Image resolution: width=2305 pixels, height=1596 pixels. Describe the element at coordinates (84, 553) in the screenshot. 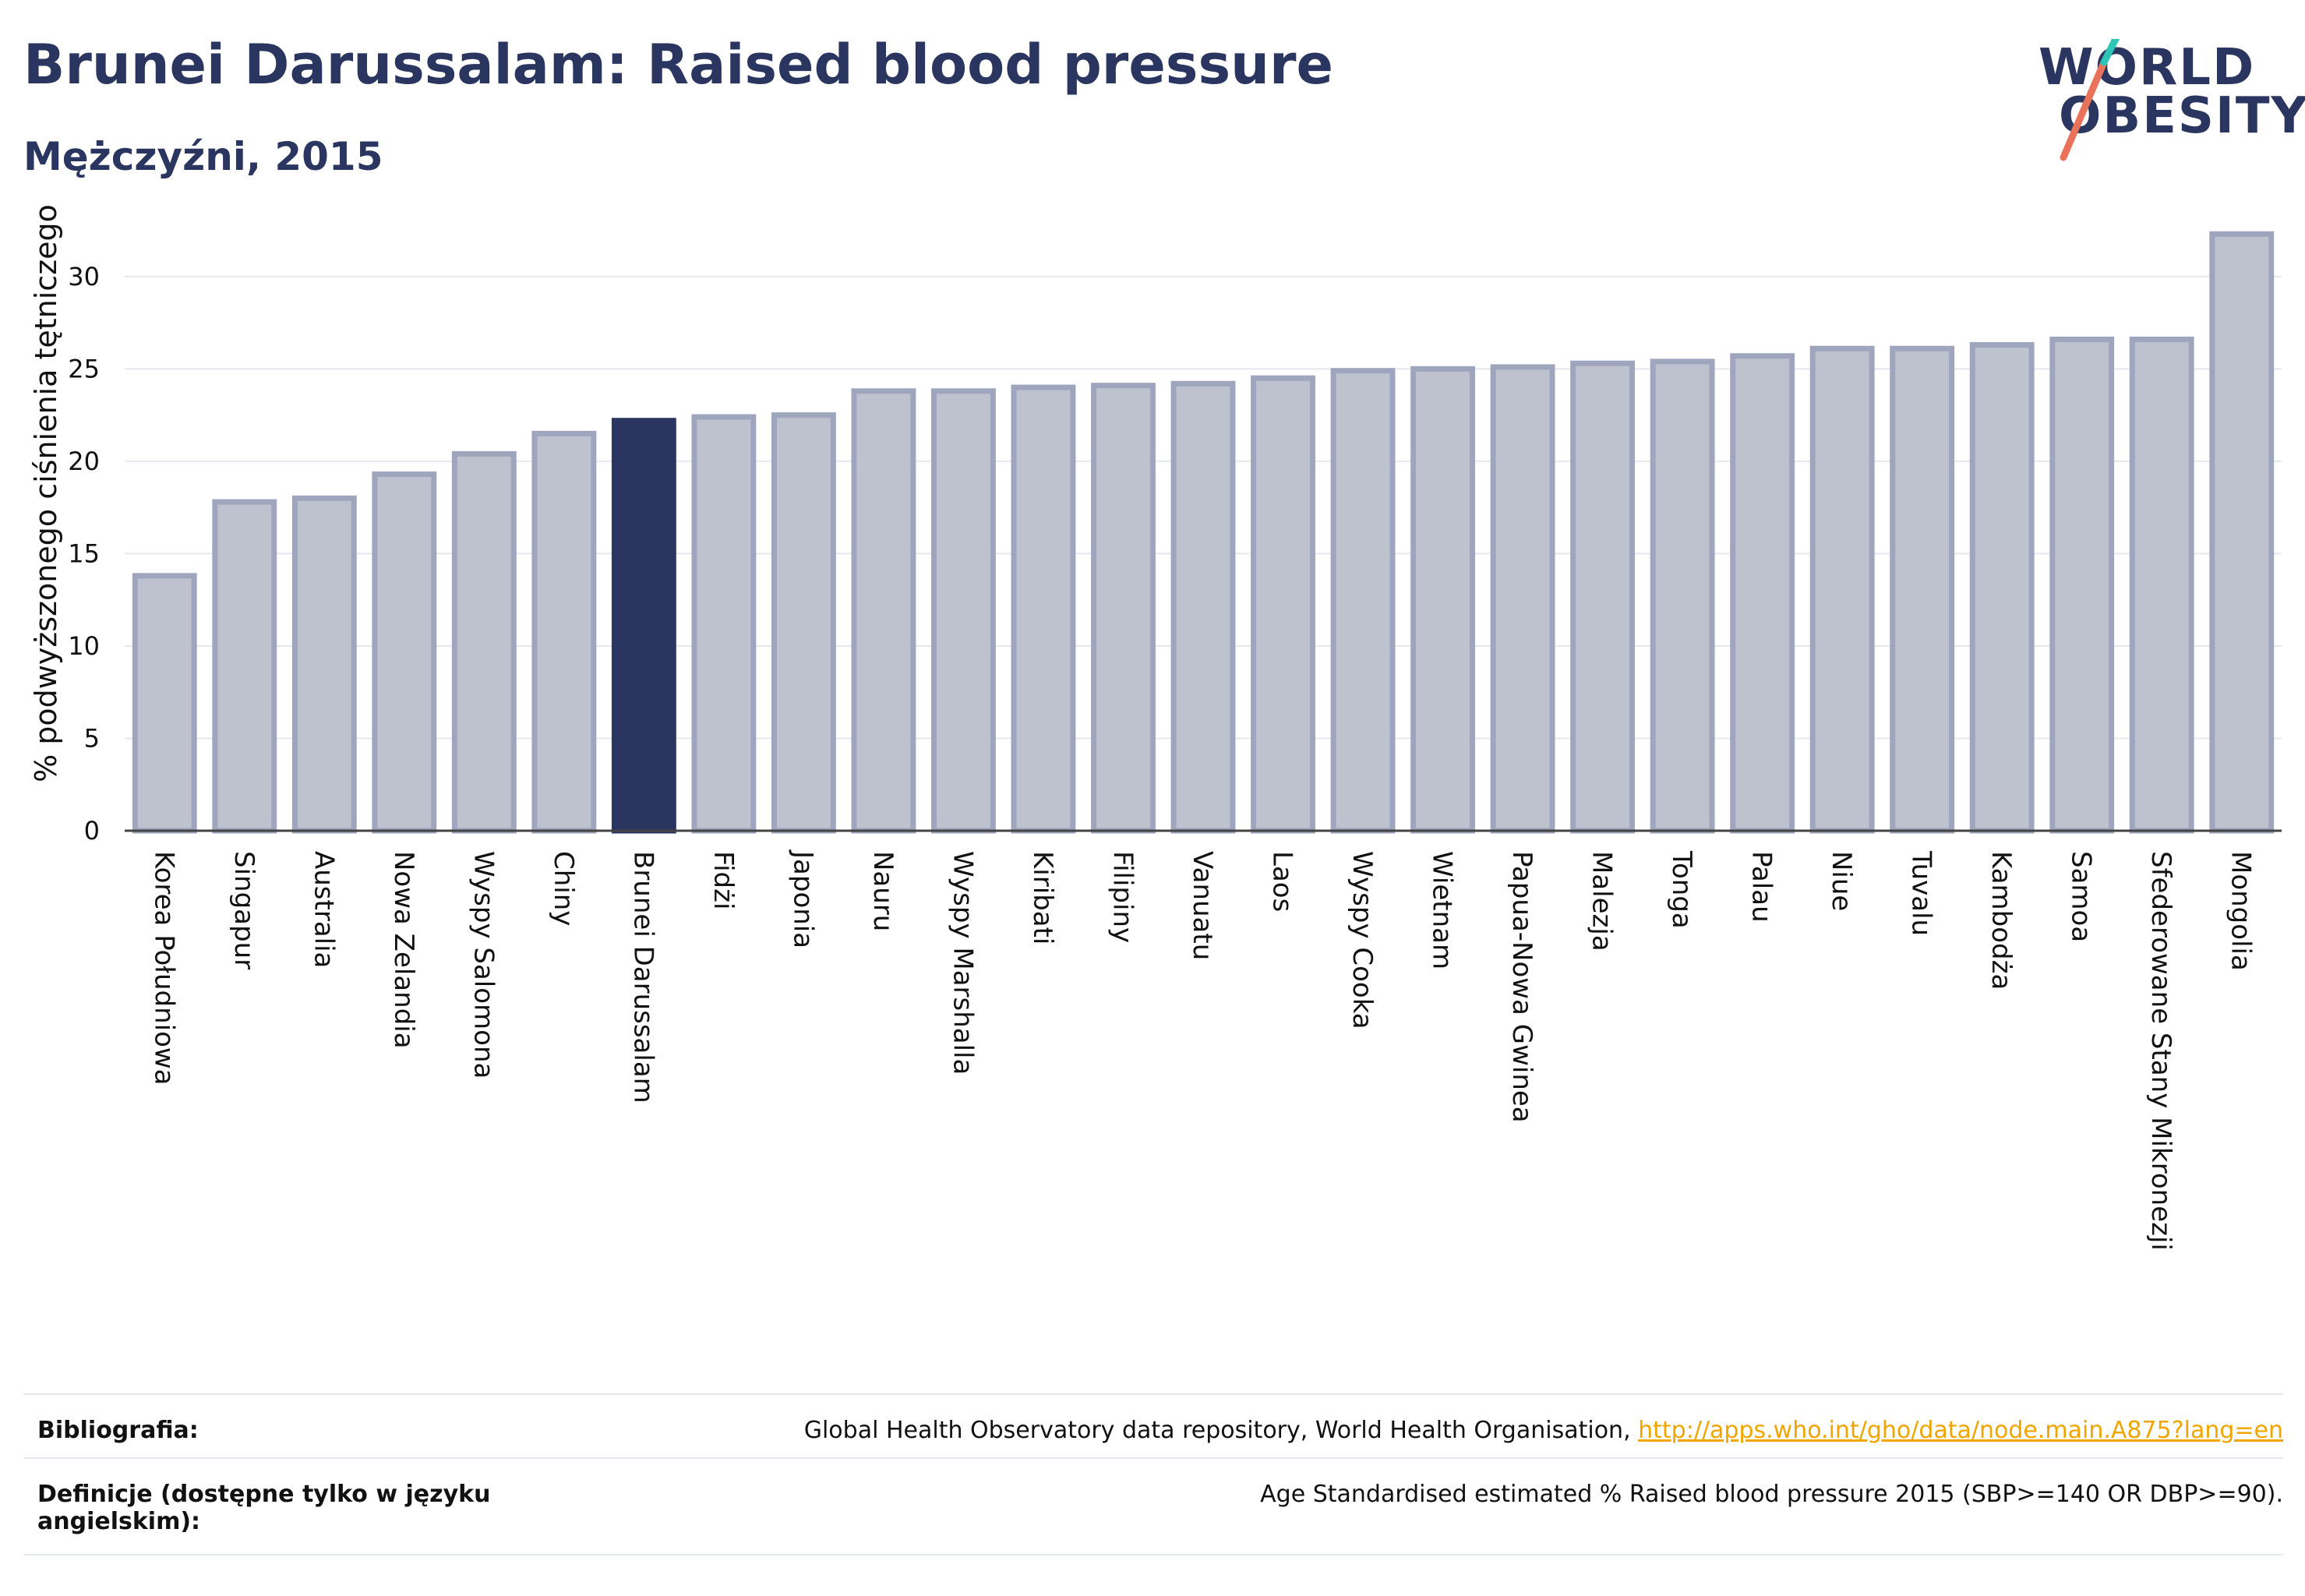

I see `y-tick-label: 15` at that location.